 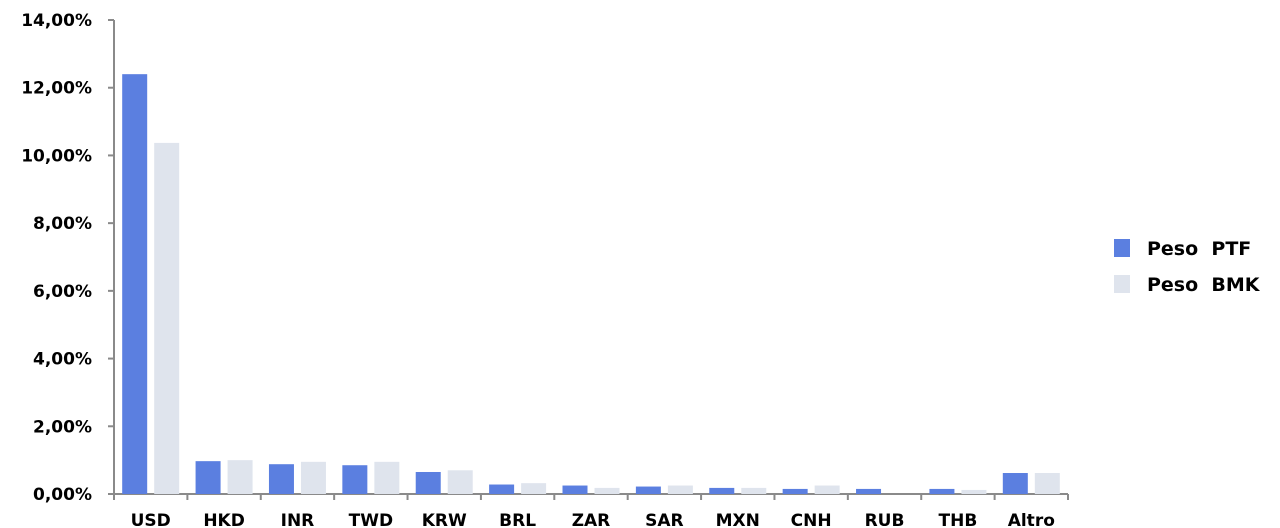 I want to click on y-tick-label: 6,00%, so click(x=62, y=292).